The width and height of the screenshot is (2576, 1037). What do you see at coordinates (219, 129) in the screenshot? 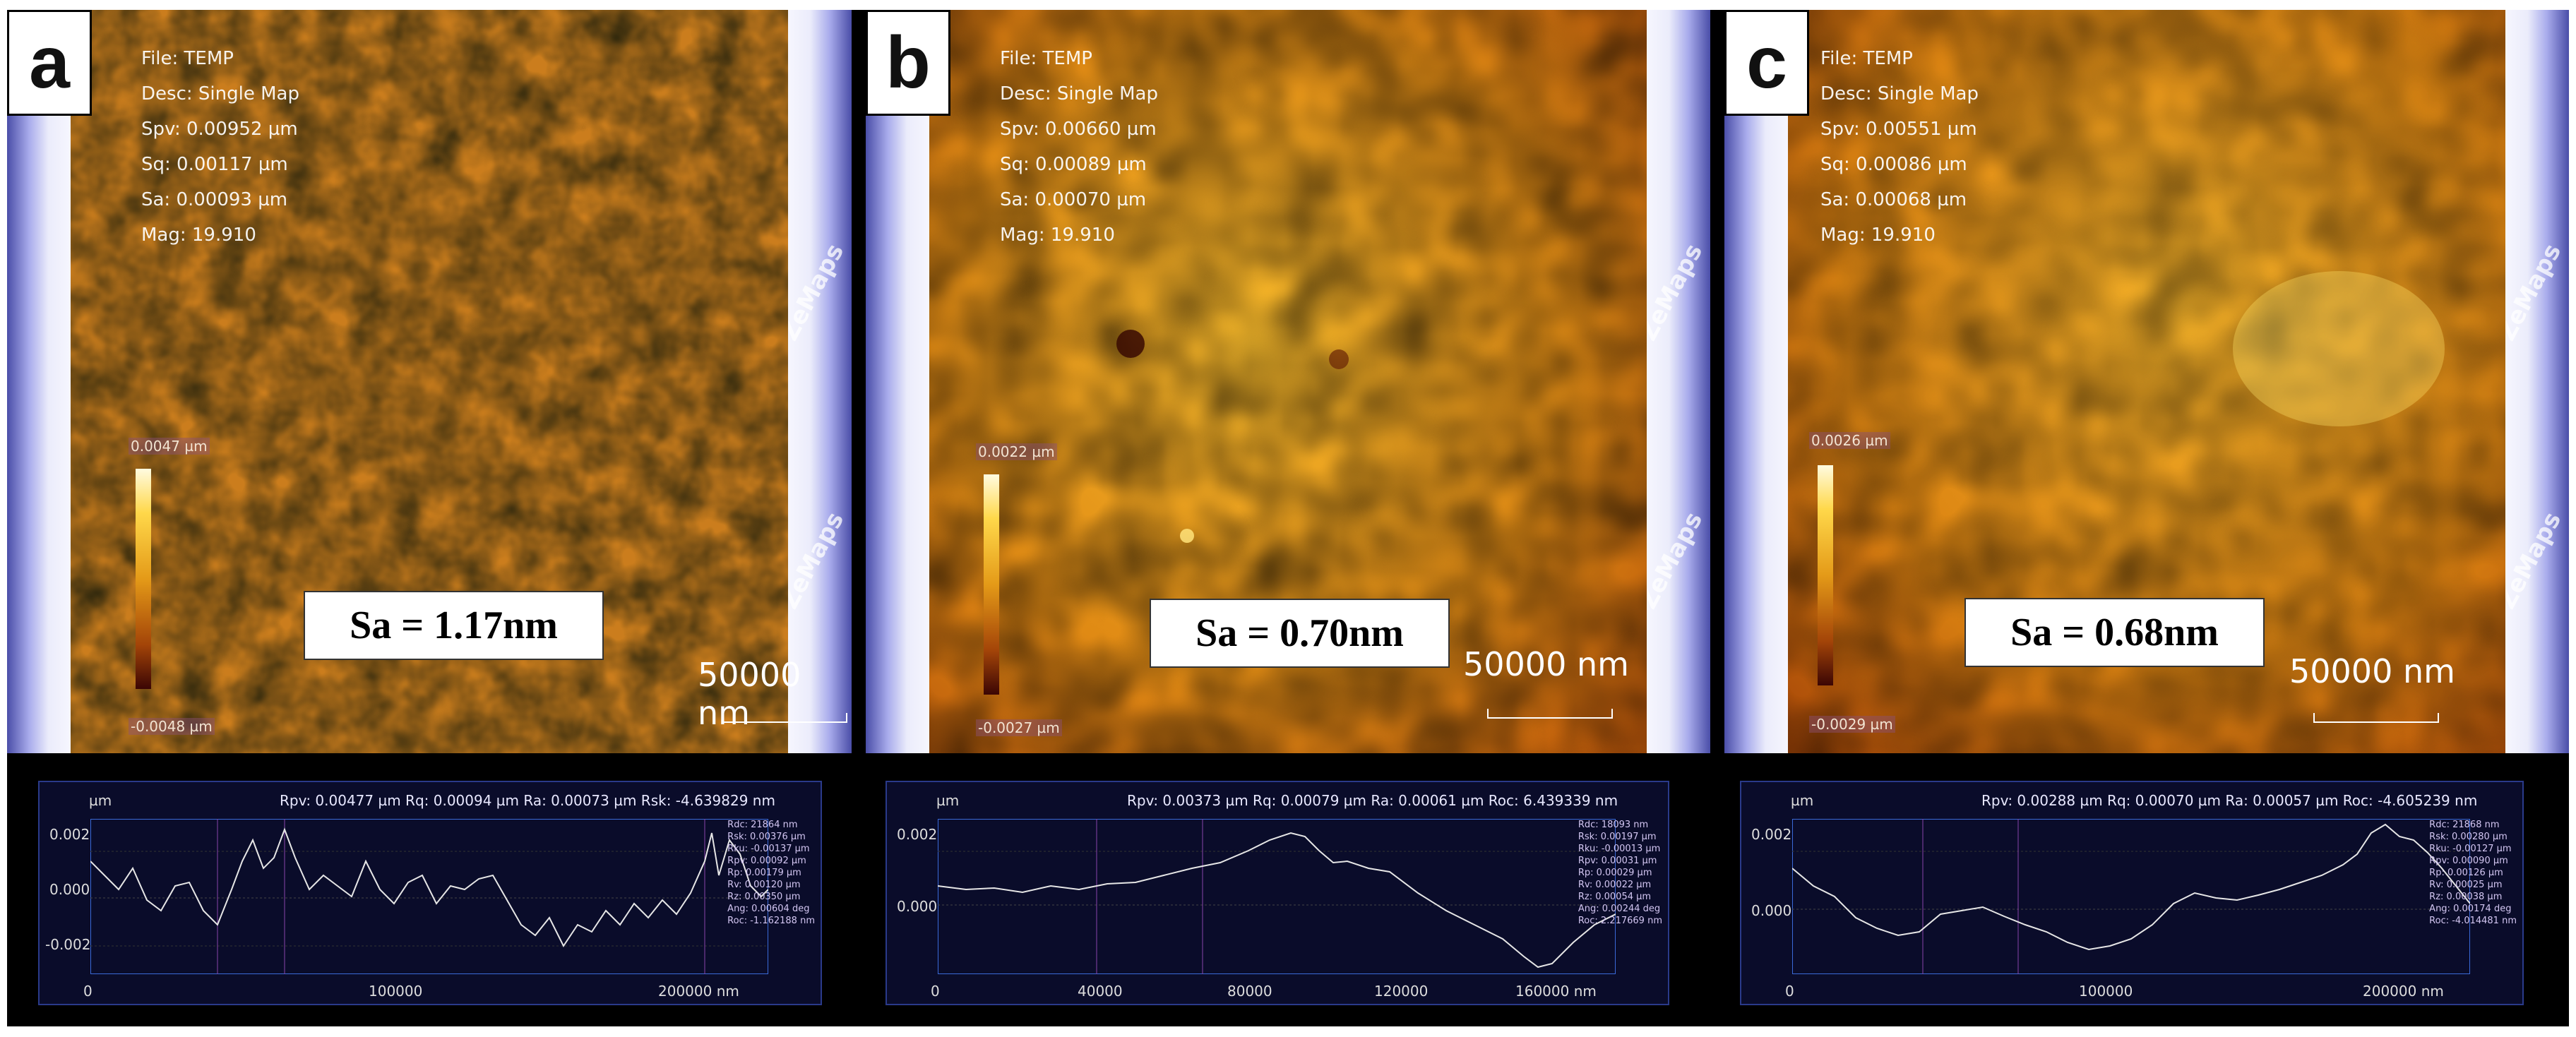
I see `meta-line: Spv: 0.00952 µm` at bounding box center [219, 129].